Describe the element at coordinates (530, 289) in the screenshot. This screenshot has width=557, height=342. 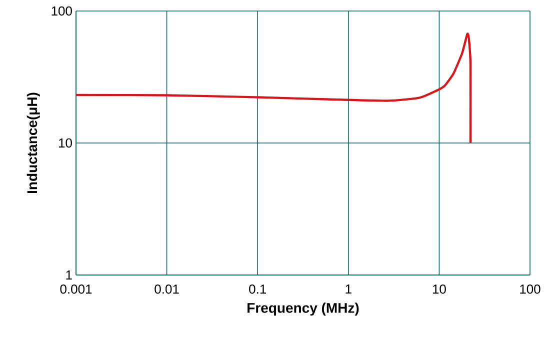
I see `x-tick-label: 100` at that location.